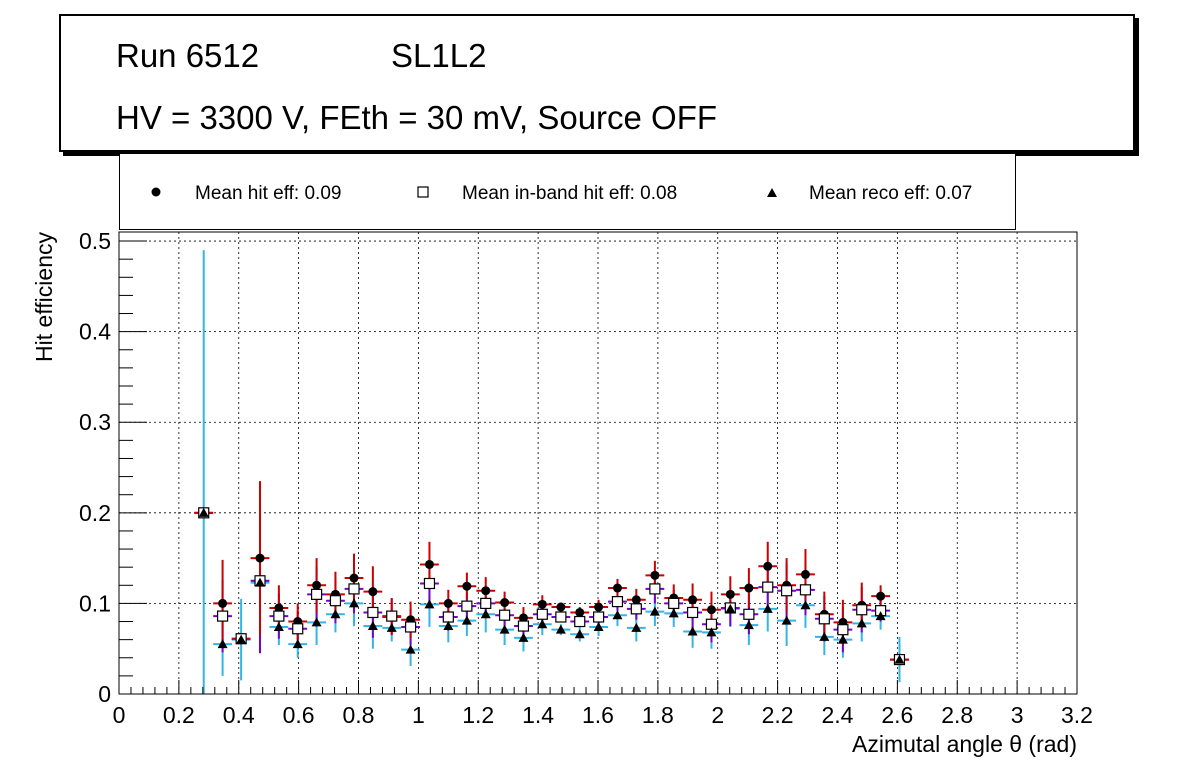  What do you see at coordinates (239, 715) in the screenshot?
I see `x-tick-label: 0.4` at bounding box center [239, 715].